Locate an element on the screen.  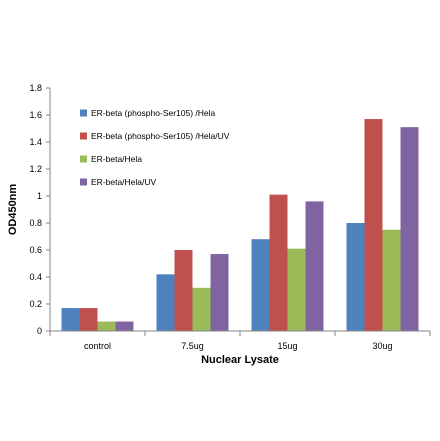
legend-label: ER-beta/Hela is located at coordinates (116, 159).